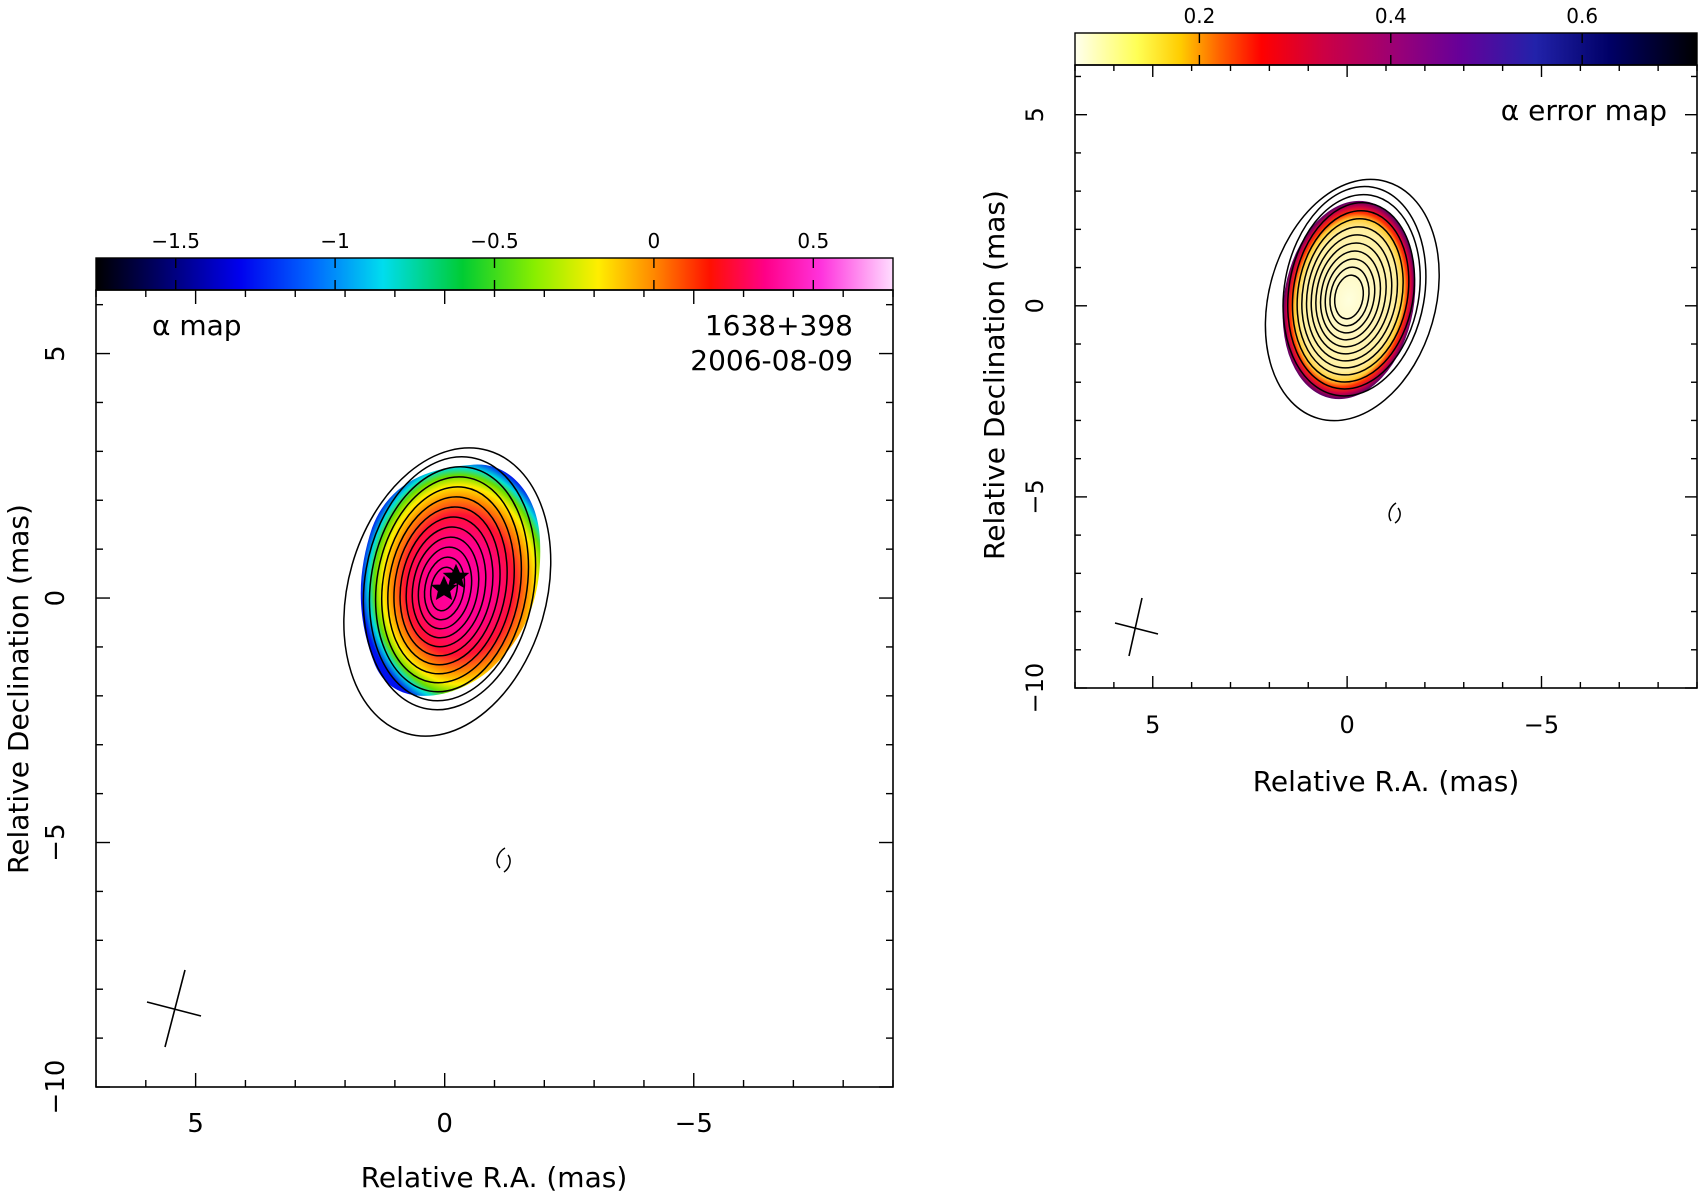 The image size is (1700, 1197). I want to click on colorbar-tick-label: 0.4, so click(1391, 16).